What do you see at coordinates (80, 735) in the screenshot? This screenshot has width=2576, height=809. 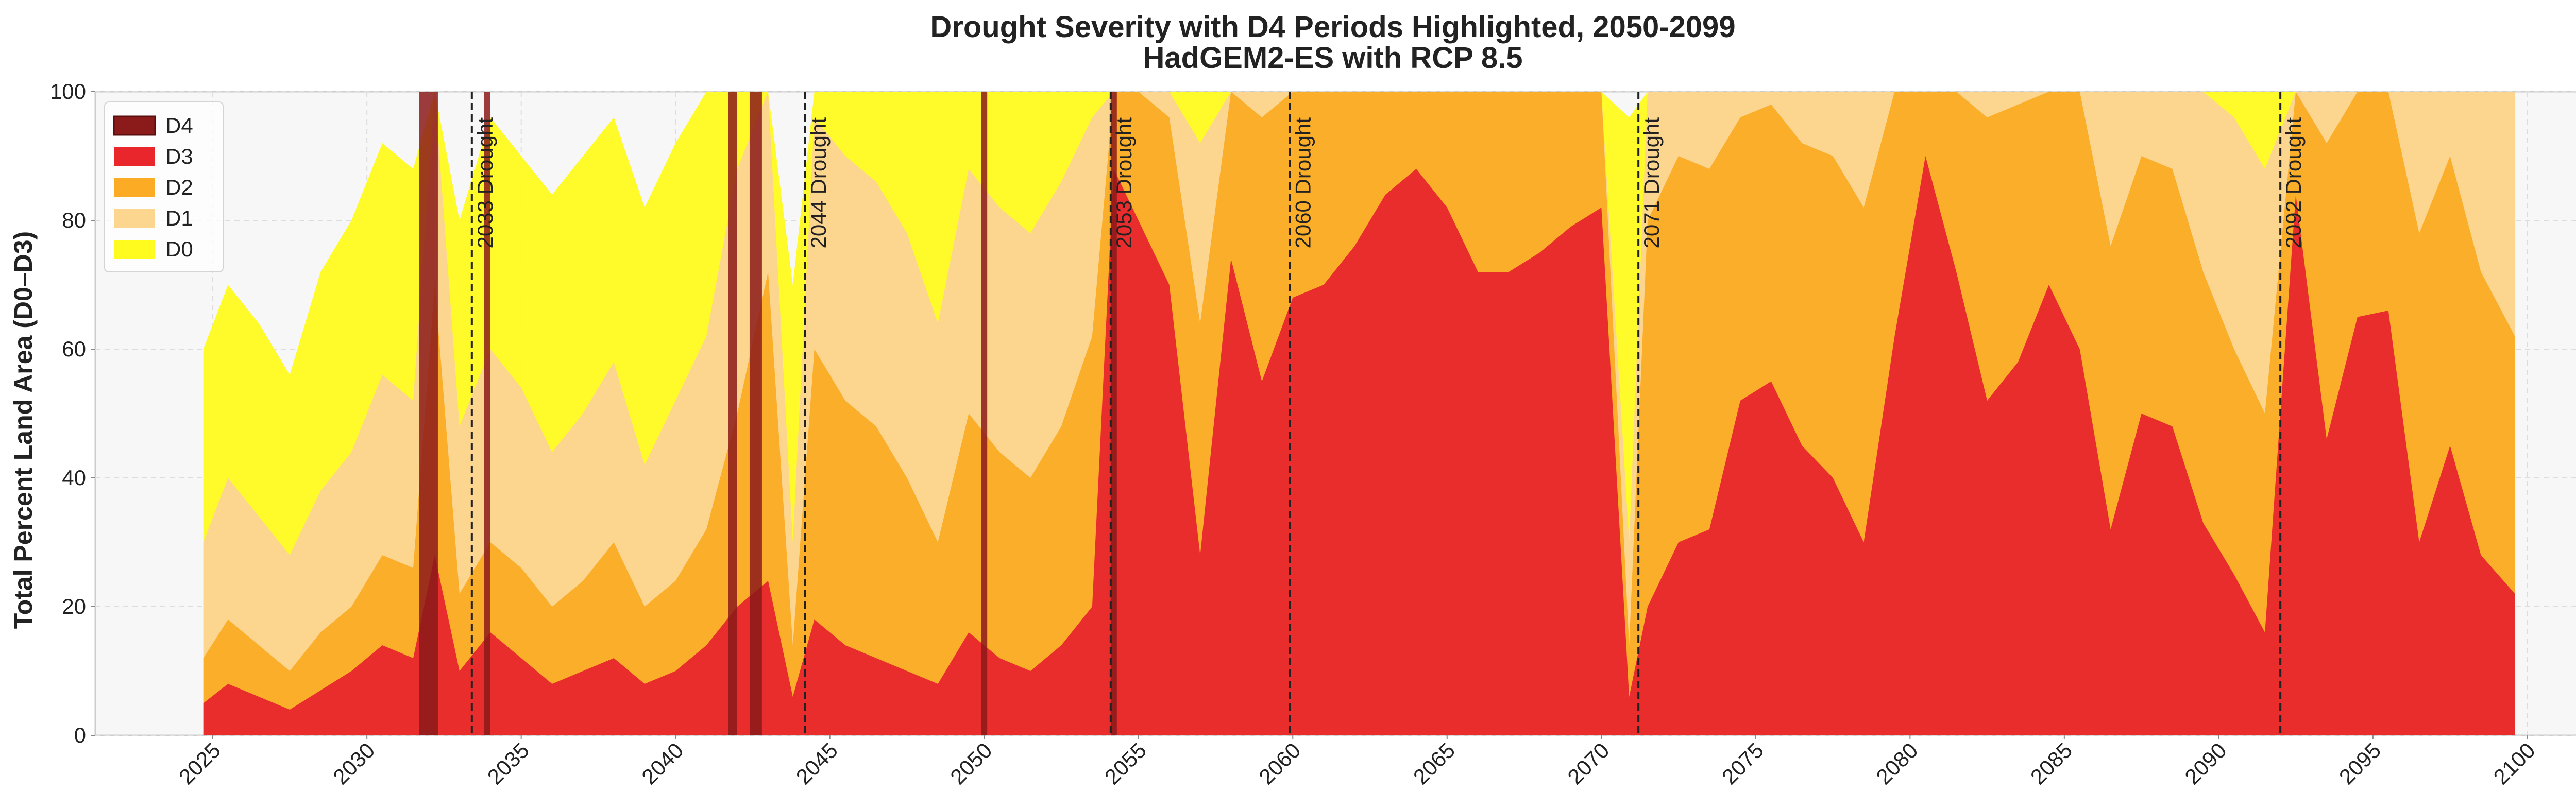 I see `y-tick-label-0: 0` at bounding box center [80, 735].